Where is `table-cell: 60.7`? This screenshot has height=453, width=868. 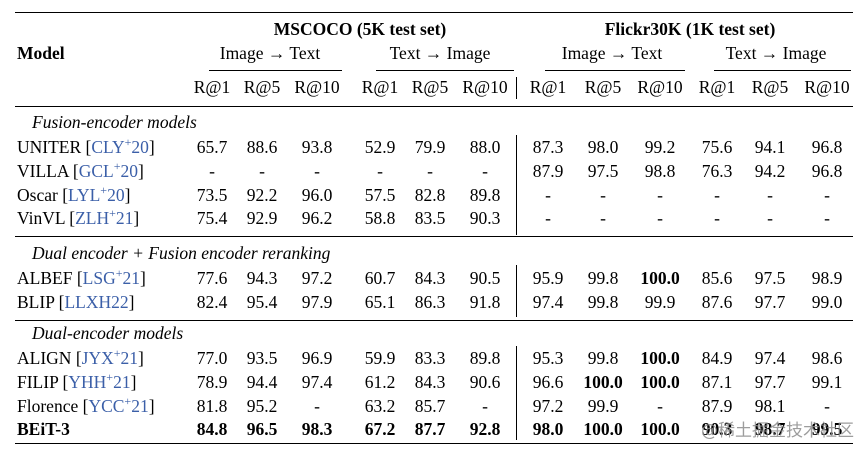
table-cell: 60.7 is located at coordinates (380, 278).